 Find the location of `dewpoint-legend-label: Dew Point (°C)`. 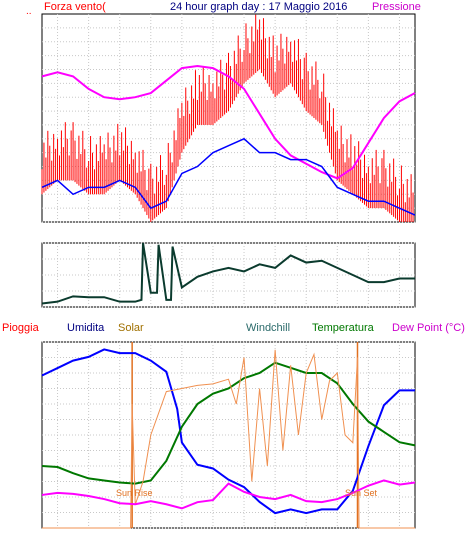

dewpoint-legend-label: Dew Point (°C) is located at coordinates (428, 328).